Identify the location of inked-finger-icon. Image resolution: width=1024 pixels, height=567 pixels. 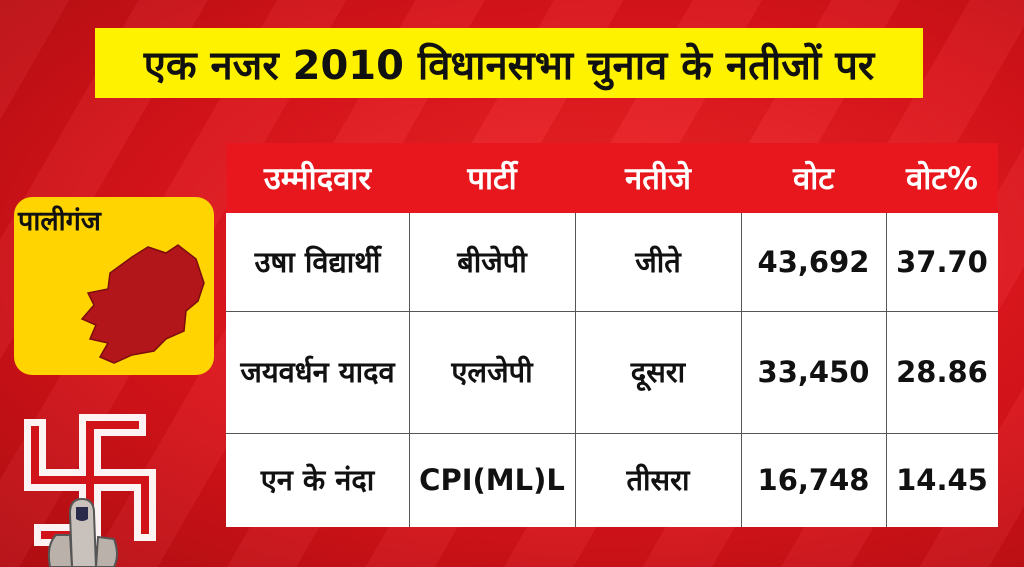
(82, 532).